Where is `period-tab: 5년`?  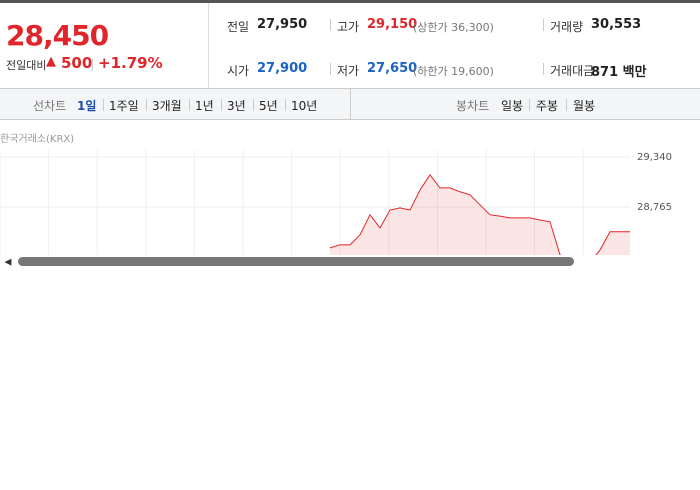
period-tab: 5년 is located at coordinates (268, 106).